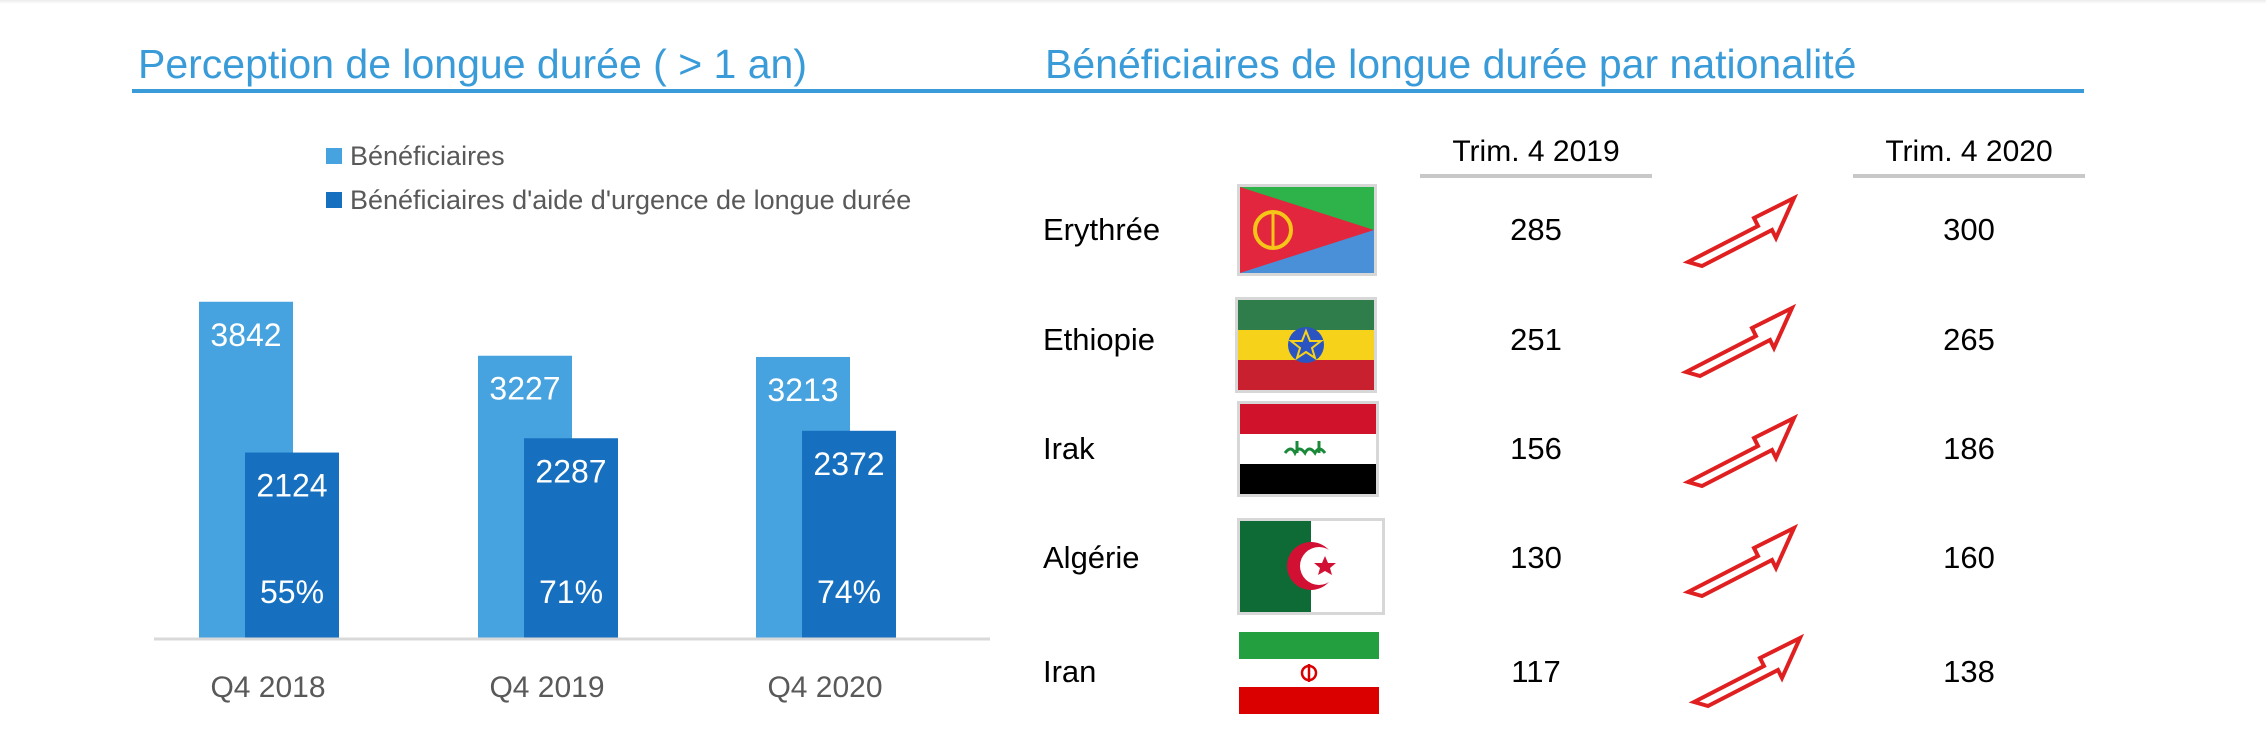 Image resolution: width=2266 pixels, height=744 pixels. What do you see at coordinates (524, 389) in the screenshot?
I see `data-label-beneficiaires: 3227` at bounding box center [524, 389].